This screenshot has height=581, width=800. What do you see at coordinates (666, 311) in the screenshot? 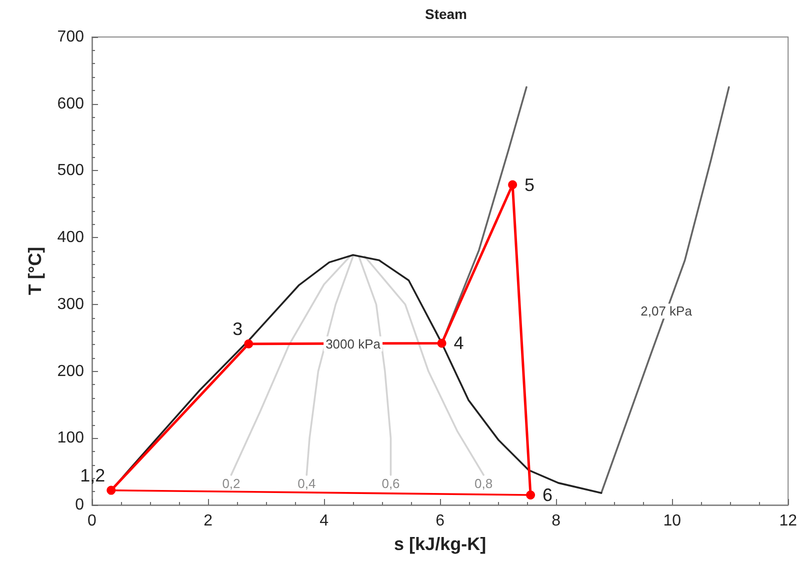
I see `annotation: 2,07 kPa` at bounding box center [666, 311].